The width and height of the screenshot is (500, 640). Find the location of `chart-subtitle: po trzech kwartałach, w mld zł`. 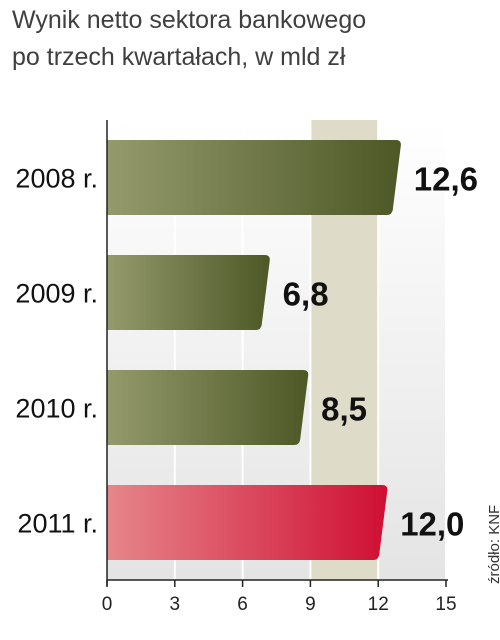

chart-subtitle: po trzech kwartałach, w mld zł is located at coordinates (179, 57).